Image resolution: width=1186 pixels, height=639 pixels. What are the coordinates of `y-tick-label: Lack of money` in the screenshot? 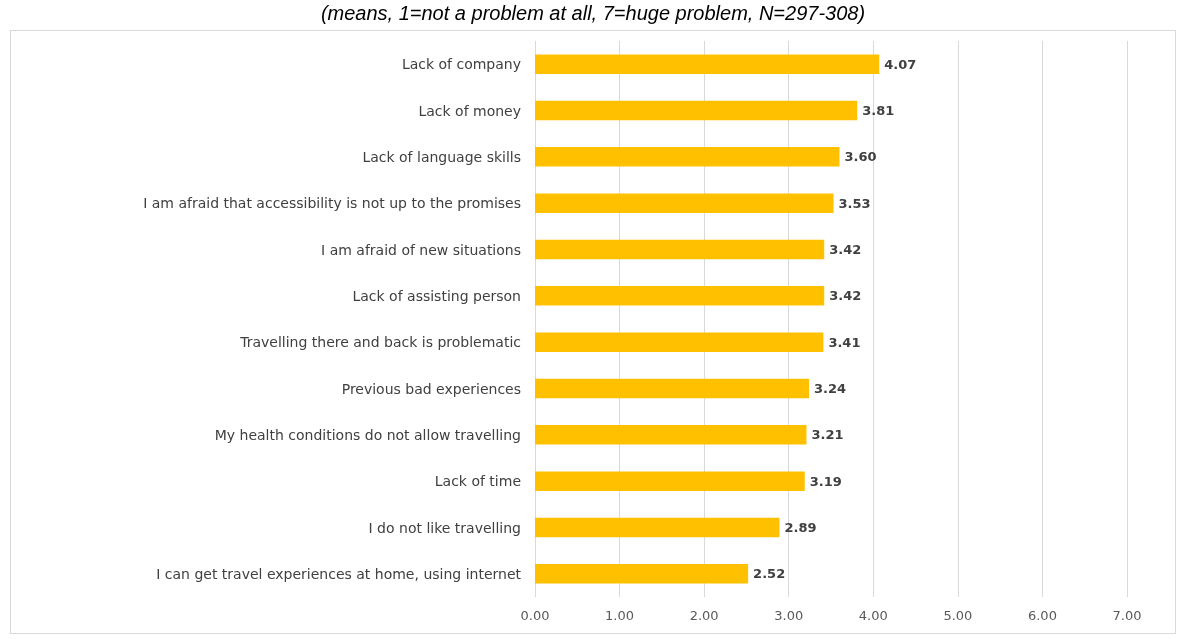 It's located at (469, 110).